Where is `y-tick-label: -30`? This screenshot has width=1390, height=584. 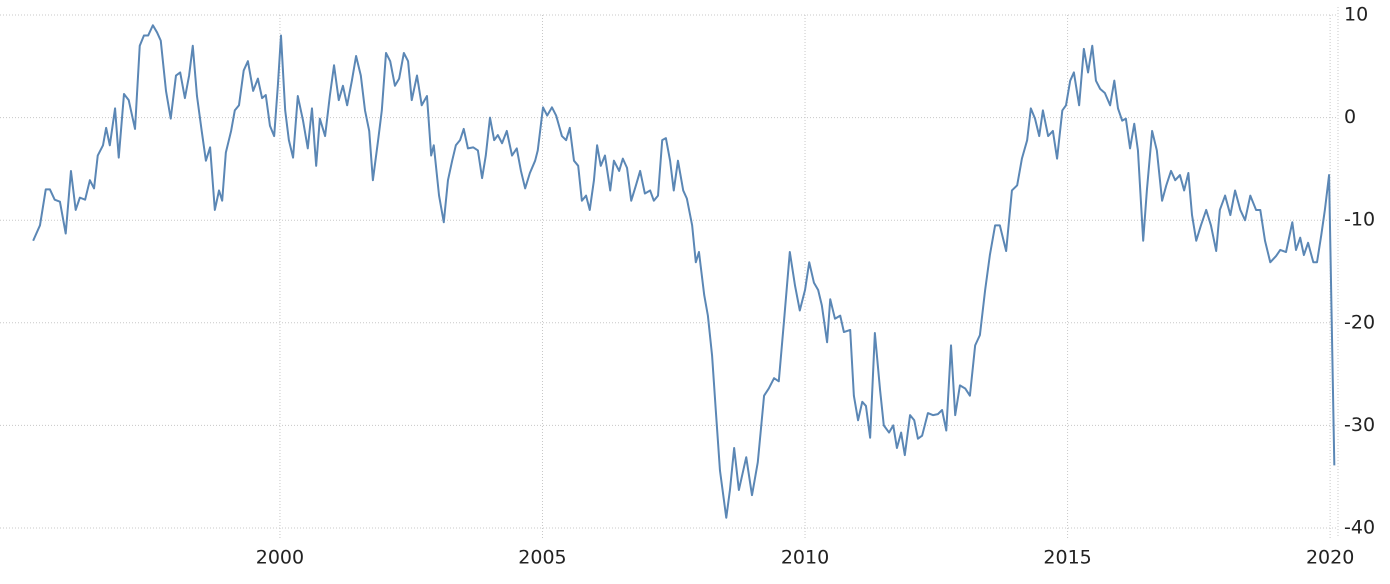
y-tick-label: -30 is located at coordinates (1359, 425).